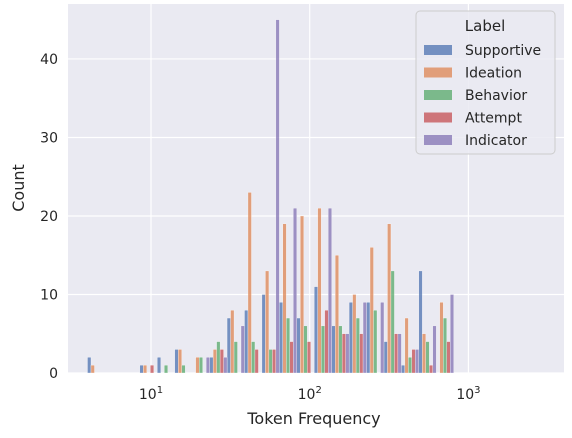 The height and width of the screenshot is (438, 572). What do you see at coordinates (438, 73) in the screenshot?
I see `legend-swatch-ideation` at bounding box center [438, 73].